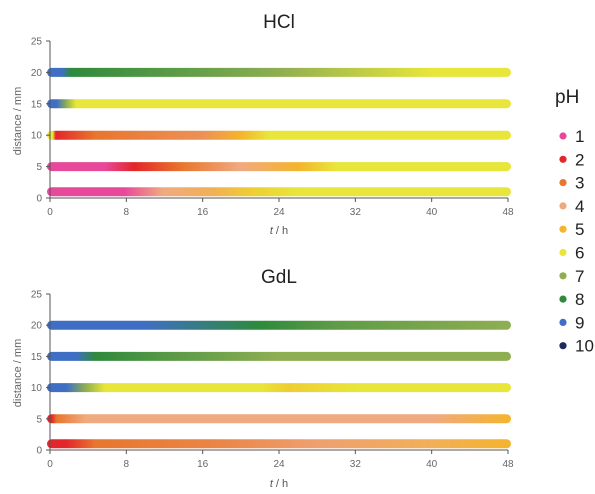  What do you see at coordinates (579, 136) in the screenshot?
I see `legend-label: 1` at bounding box center [579, 136].